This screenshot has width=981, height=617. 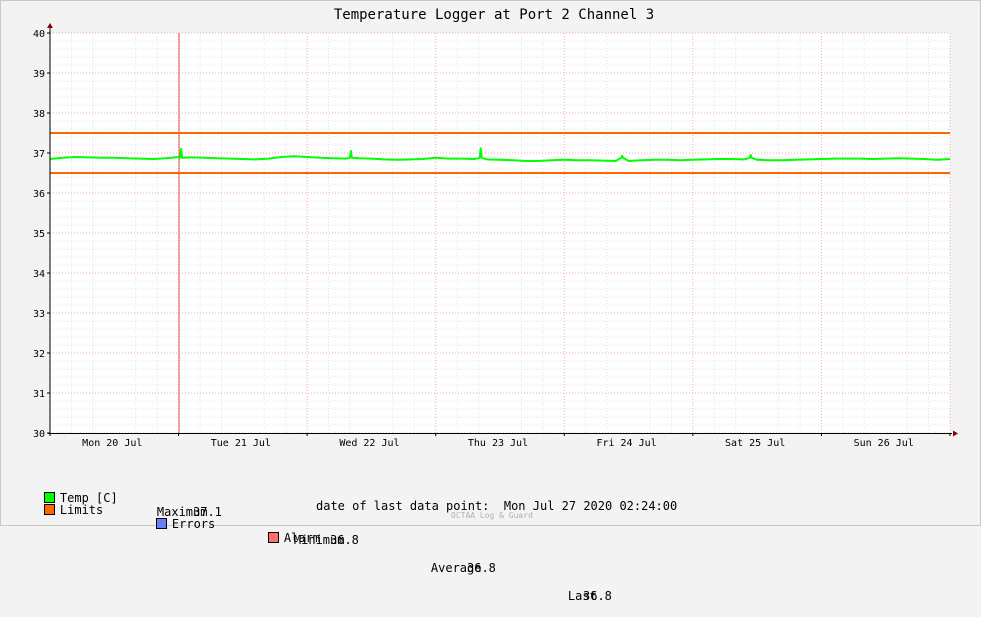 I want to click on last-data-point-value: Mon Jul 27 2020 02:24:00, so click(x=590, y=506).